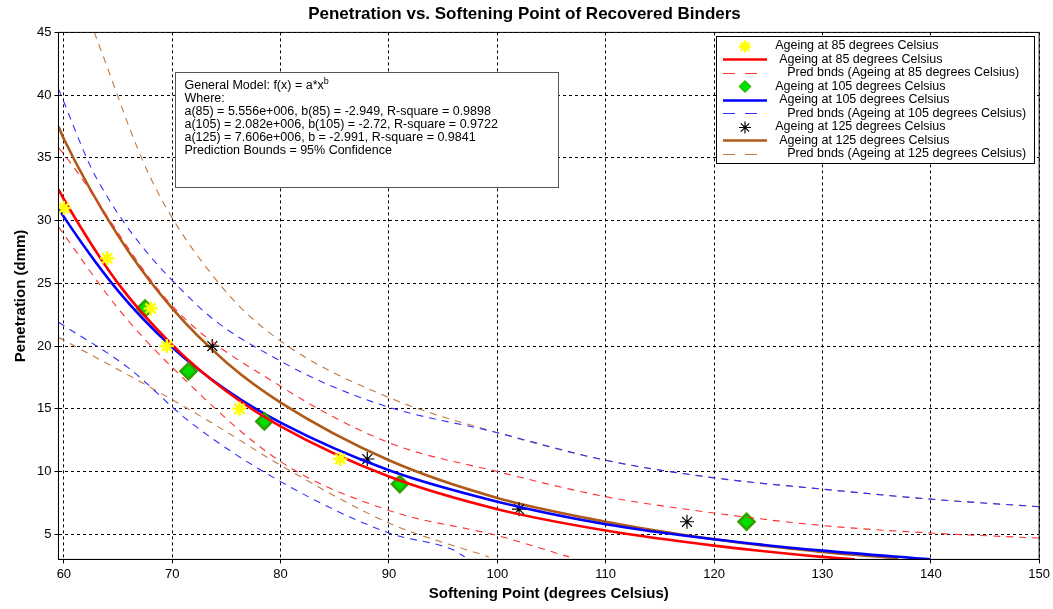 The width and height of the screenshot is (1053, 609). What do you see at coordinates (367, 130) in the screenshot?
I see `note-box: General Model: f(x) = a*x$^{b}$ Where: a(85) = 5.556e+006, b(85) = -2.949, R-square = 0.9898 a(105) = 2.082e+006, b(105) = -2.72, R-square = 0.9722 a(125) = 7.606e+006, b = -2.991, R-square = 0.9841 Prediction Bounds = 95% Confidence` at bounding box center [367, 130].